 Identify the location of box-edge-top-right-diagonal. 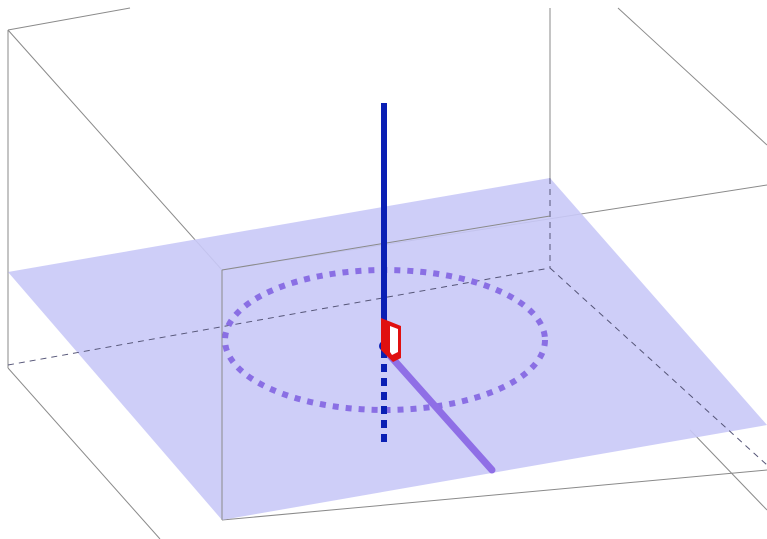
(692, 76).